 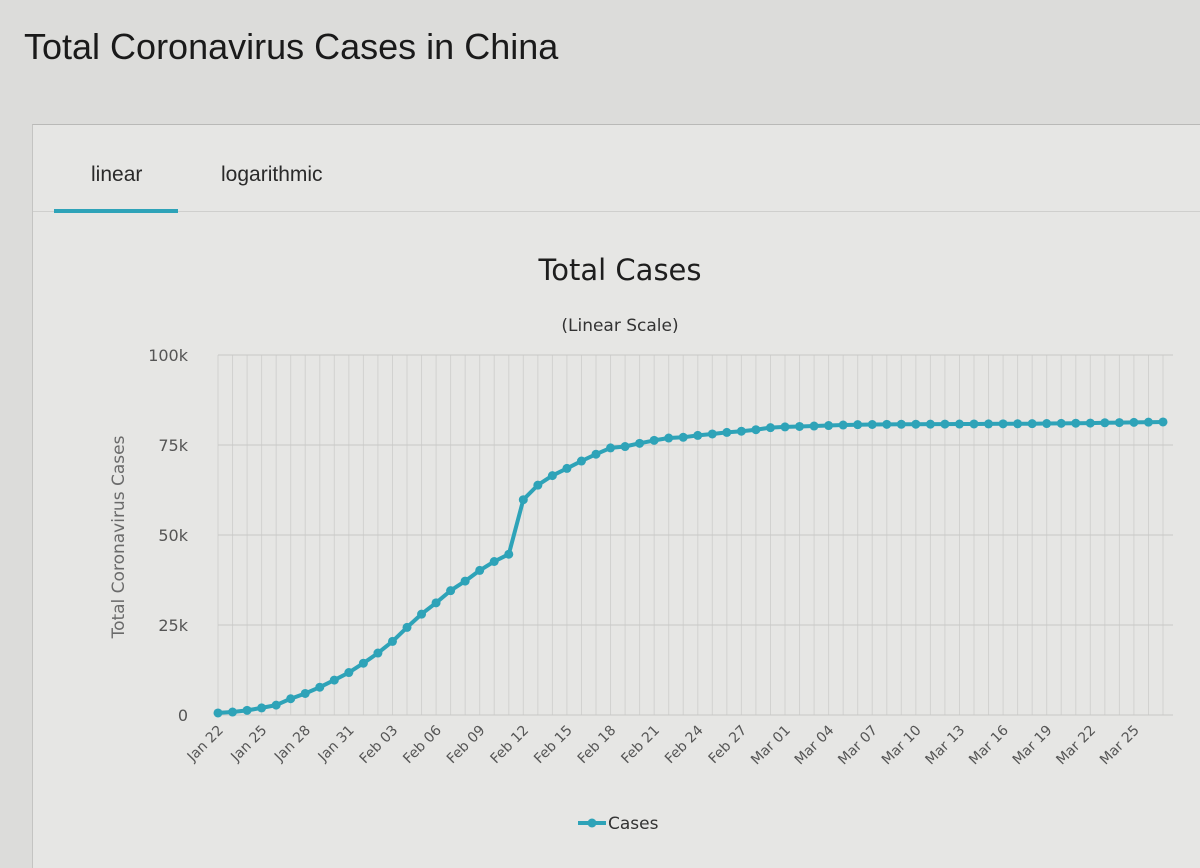 I want to click on x-tick-label: Jan 28, so click(x=292, y=744).